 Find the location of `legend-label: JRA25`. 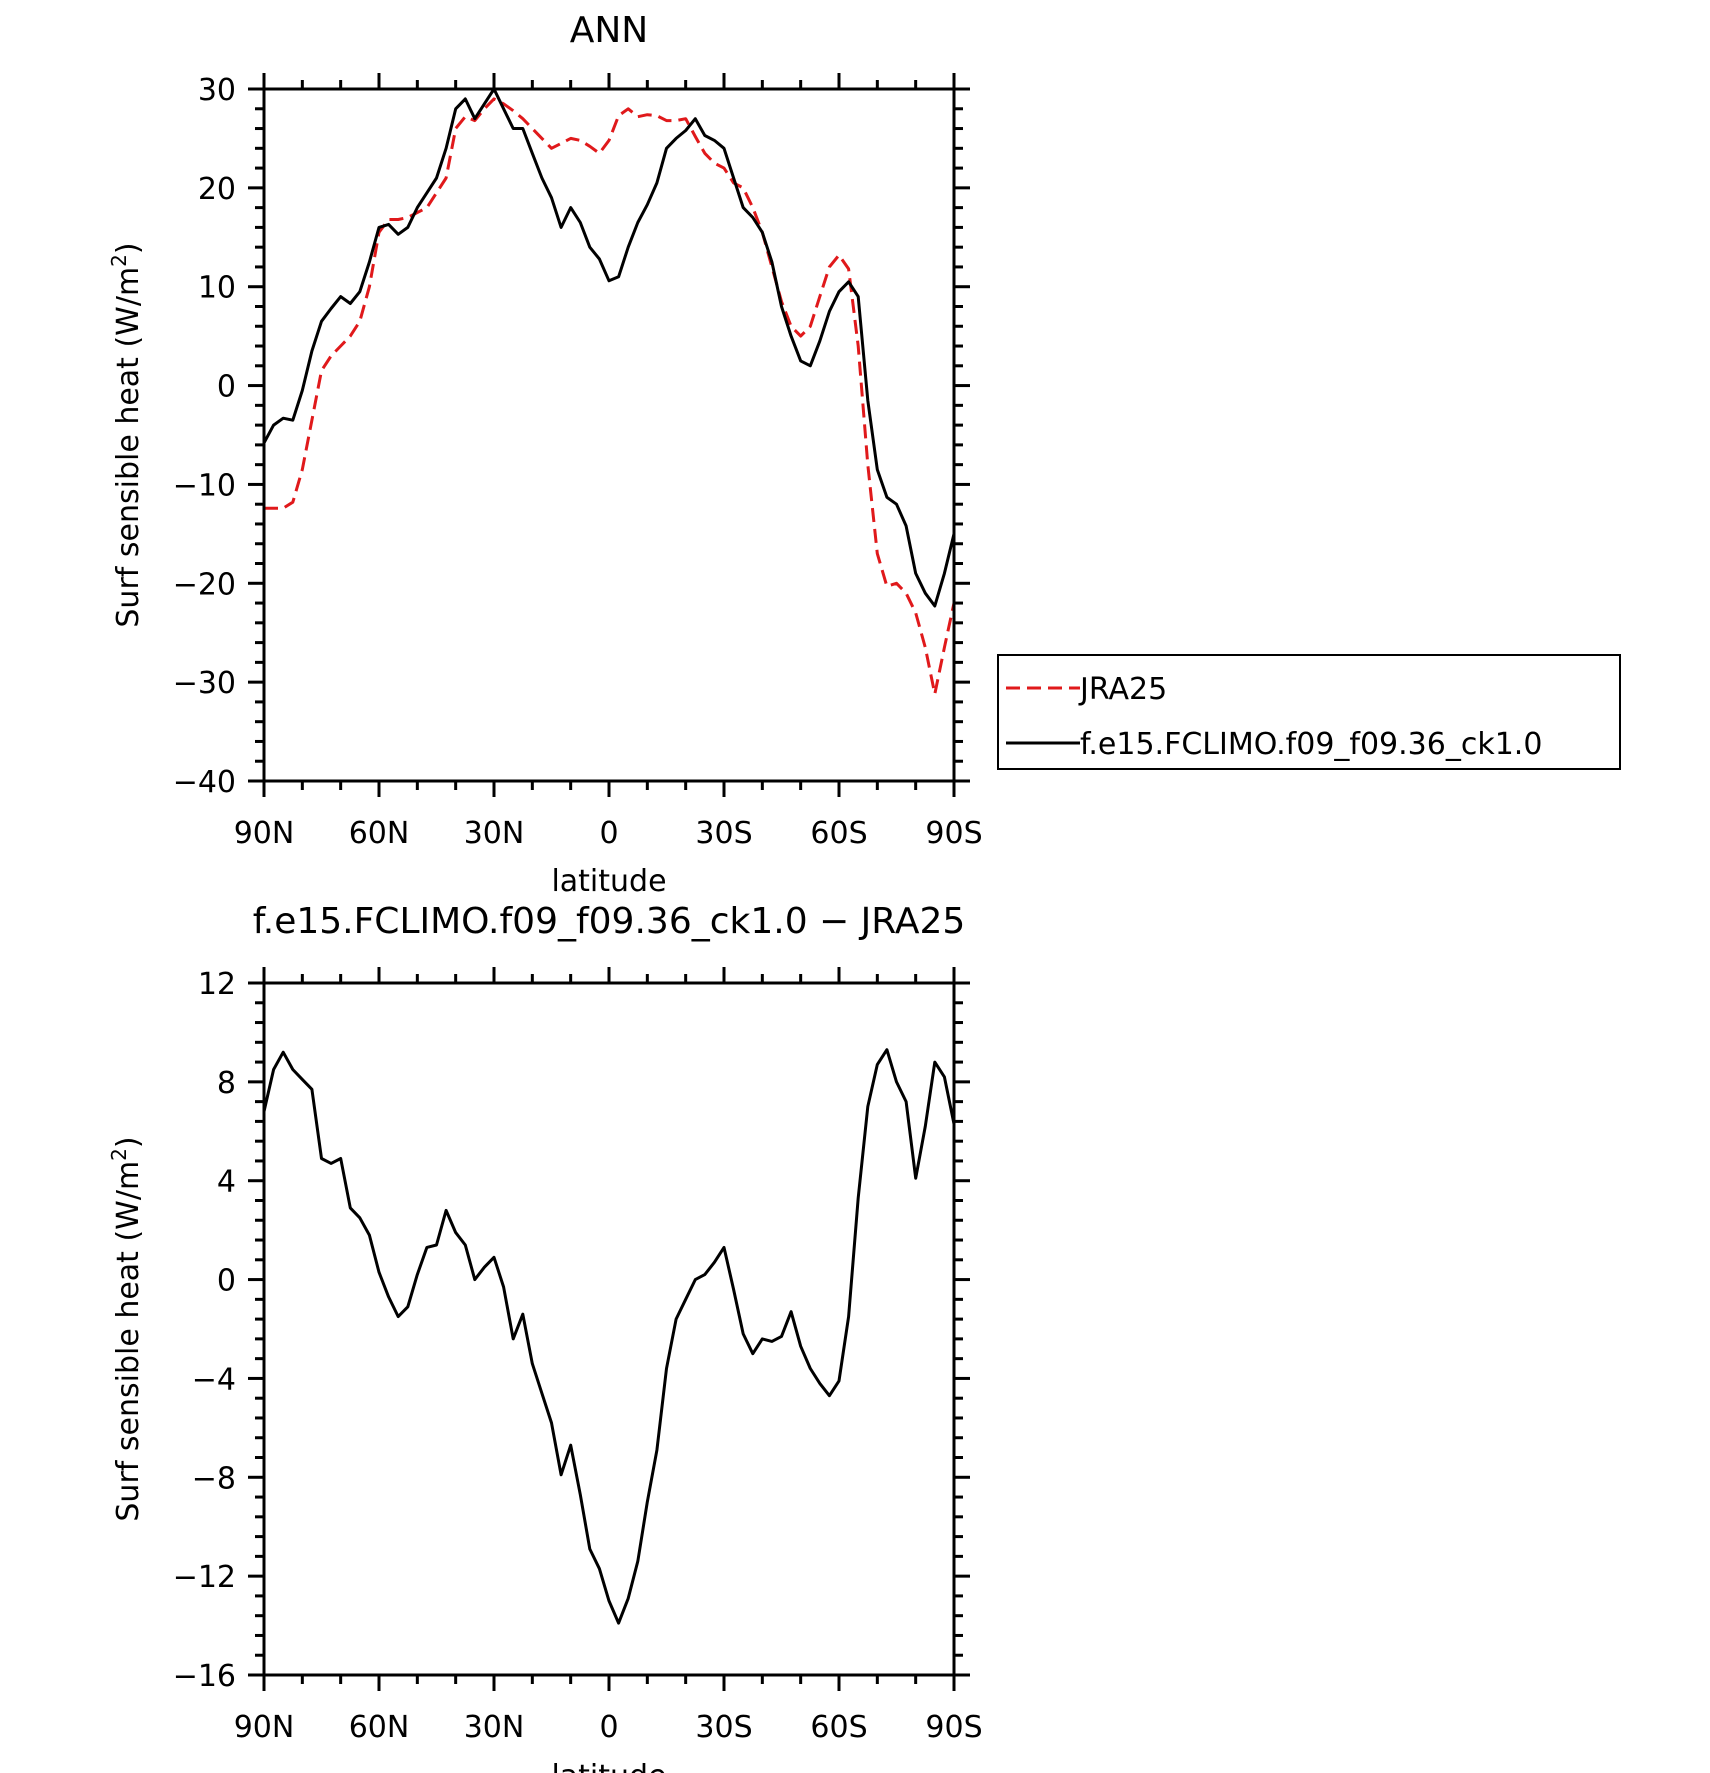

legend-label: JRA25 is located at coordinates (1122, 689).